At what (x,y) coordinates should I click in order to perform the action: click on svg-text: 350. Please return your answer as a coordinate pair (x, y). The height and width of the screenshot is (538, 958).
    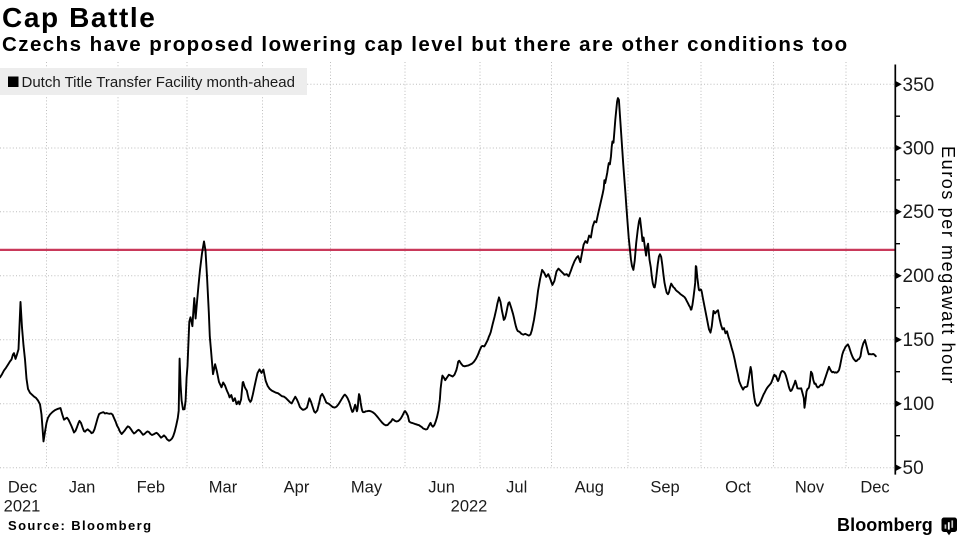
    Looking at the image, I should click on (919, 85).